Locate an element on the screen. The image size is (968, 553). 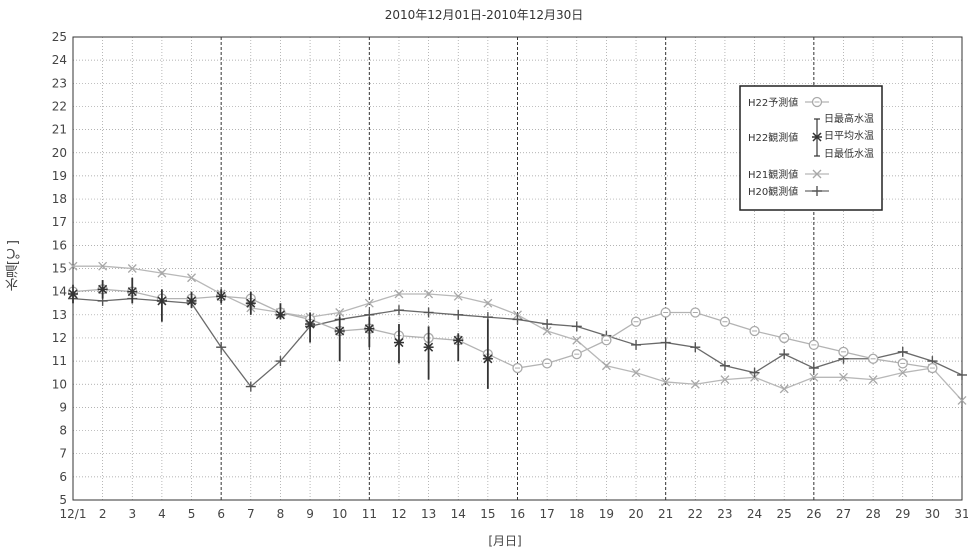
legend-marker-plus is located at coordinates (817, 191).